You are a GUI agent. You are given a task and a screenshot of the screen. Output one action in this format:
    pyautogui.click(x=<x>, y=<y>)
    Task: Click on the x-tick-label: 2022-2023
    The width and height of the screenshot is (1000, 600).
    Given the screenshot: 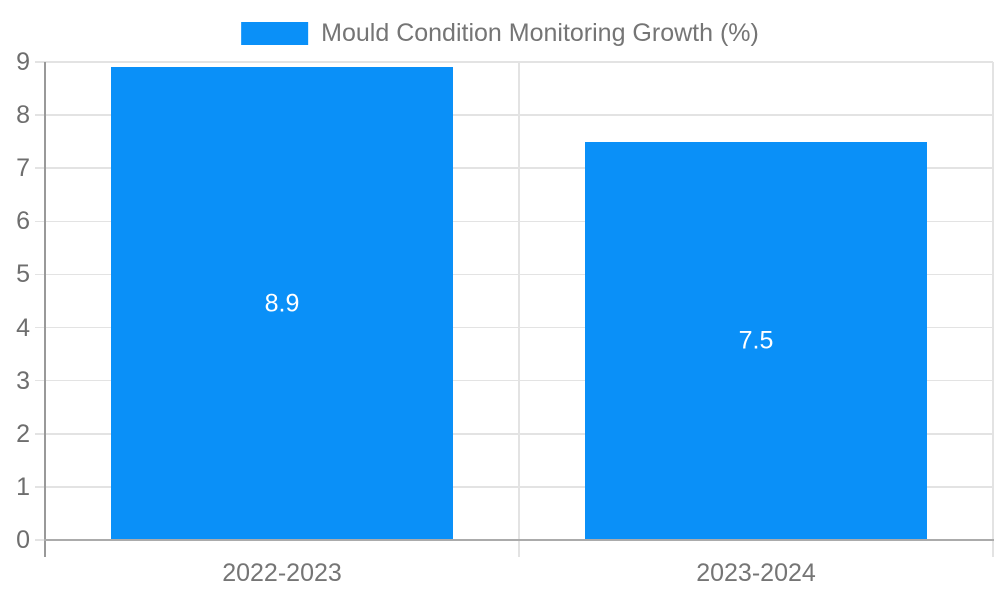 What is the action you would take?
    pyautogui.click(x=282, y=573)
    